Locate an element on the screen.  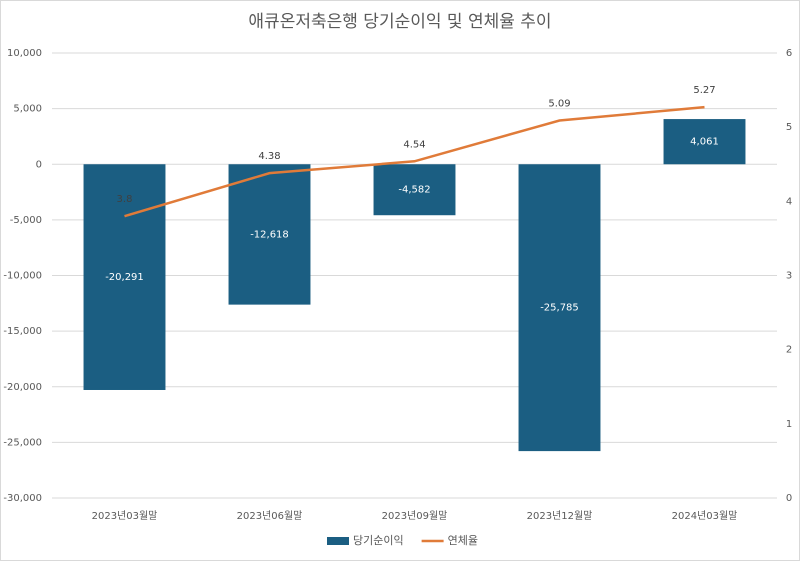
y-tick-label: -10,000 is located at coordinates (22, 276).